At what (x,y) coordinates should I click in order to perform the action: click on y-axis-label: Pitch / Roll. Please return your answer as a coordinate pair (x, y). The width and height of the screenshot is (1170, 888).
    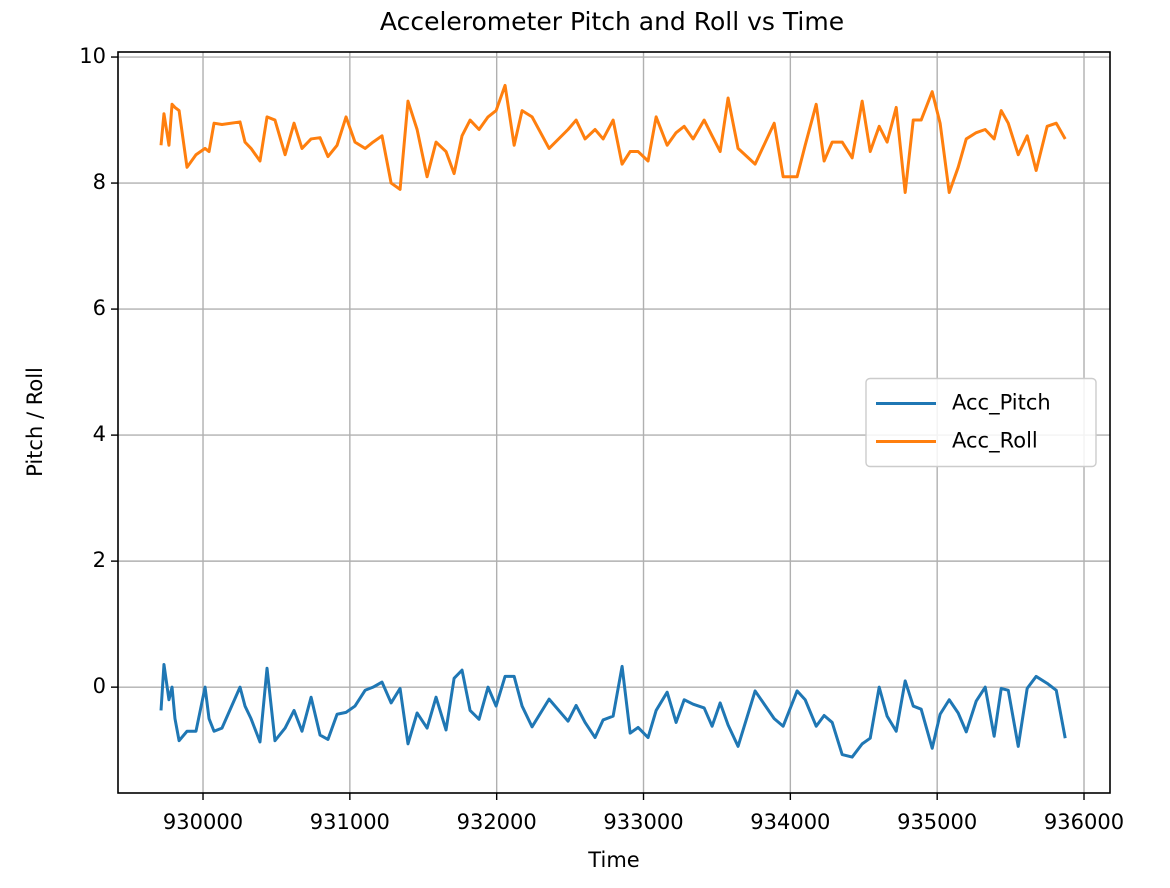
    Looking at the image, I should click on (35, 422).